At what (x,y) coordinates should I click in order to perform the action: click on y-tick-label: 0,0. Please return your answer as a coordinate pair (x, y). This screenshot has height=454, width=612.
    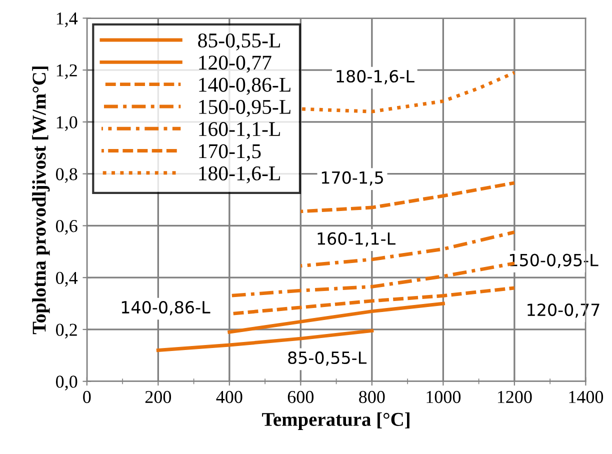
    Looking at the image, I should click on (67, 383).